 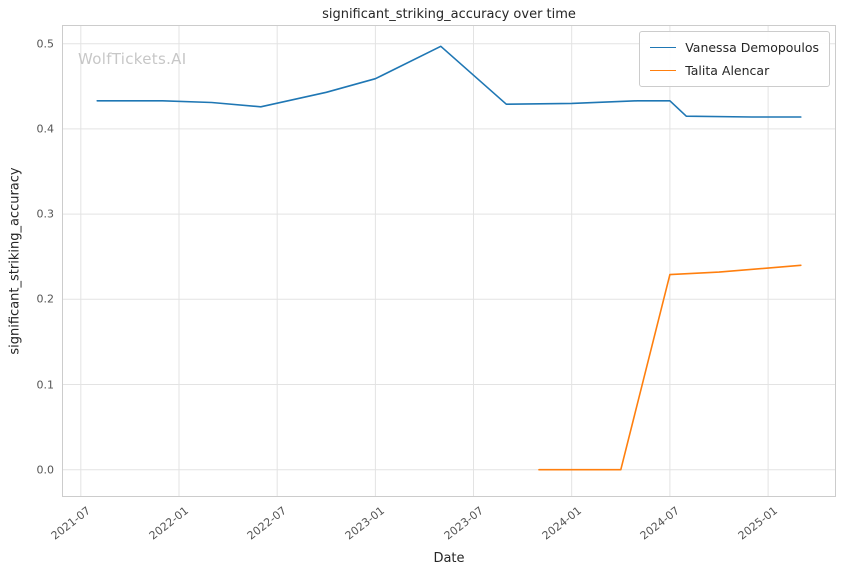 I want to click on legend-entry: Talita Alencar, so click(x=734, y=70).